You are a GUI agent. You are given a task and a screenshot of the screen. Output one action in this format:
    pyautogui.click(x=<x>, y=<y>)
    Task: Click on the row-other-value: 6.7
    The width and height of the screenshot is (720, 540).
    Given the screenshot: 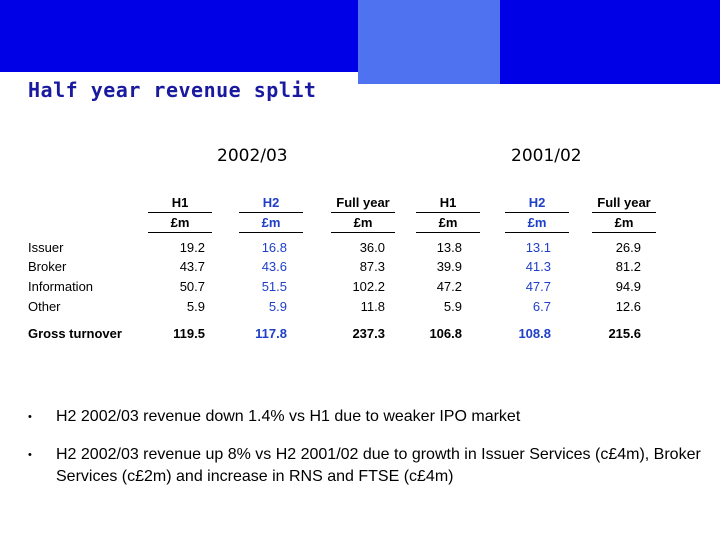 What is the action you would take?
    pyautogui.click(x=541, y=306)
    